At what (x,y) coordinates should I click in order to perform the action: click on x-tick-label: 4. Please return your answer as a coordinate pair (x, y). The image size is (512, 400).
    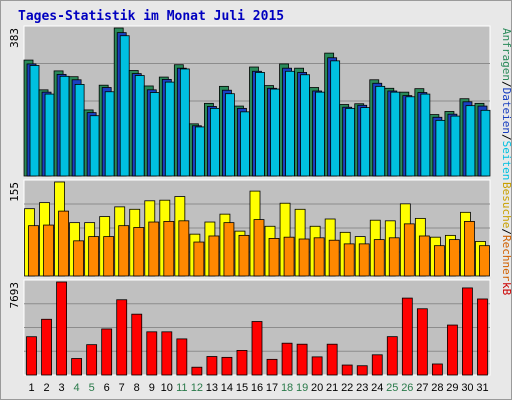
    Looking at the image, I should click on (77, 388).